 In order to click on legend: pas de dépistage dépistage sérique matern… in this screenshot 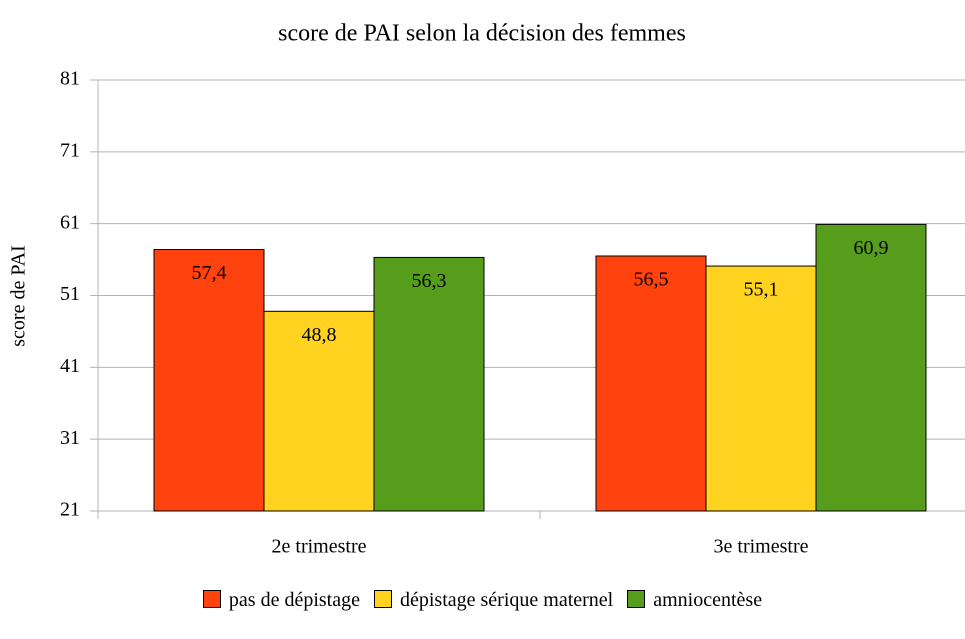, I will do `click(482, 600)`.